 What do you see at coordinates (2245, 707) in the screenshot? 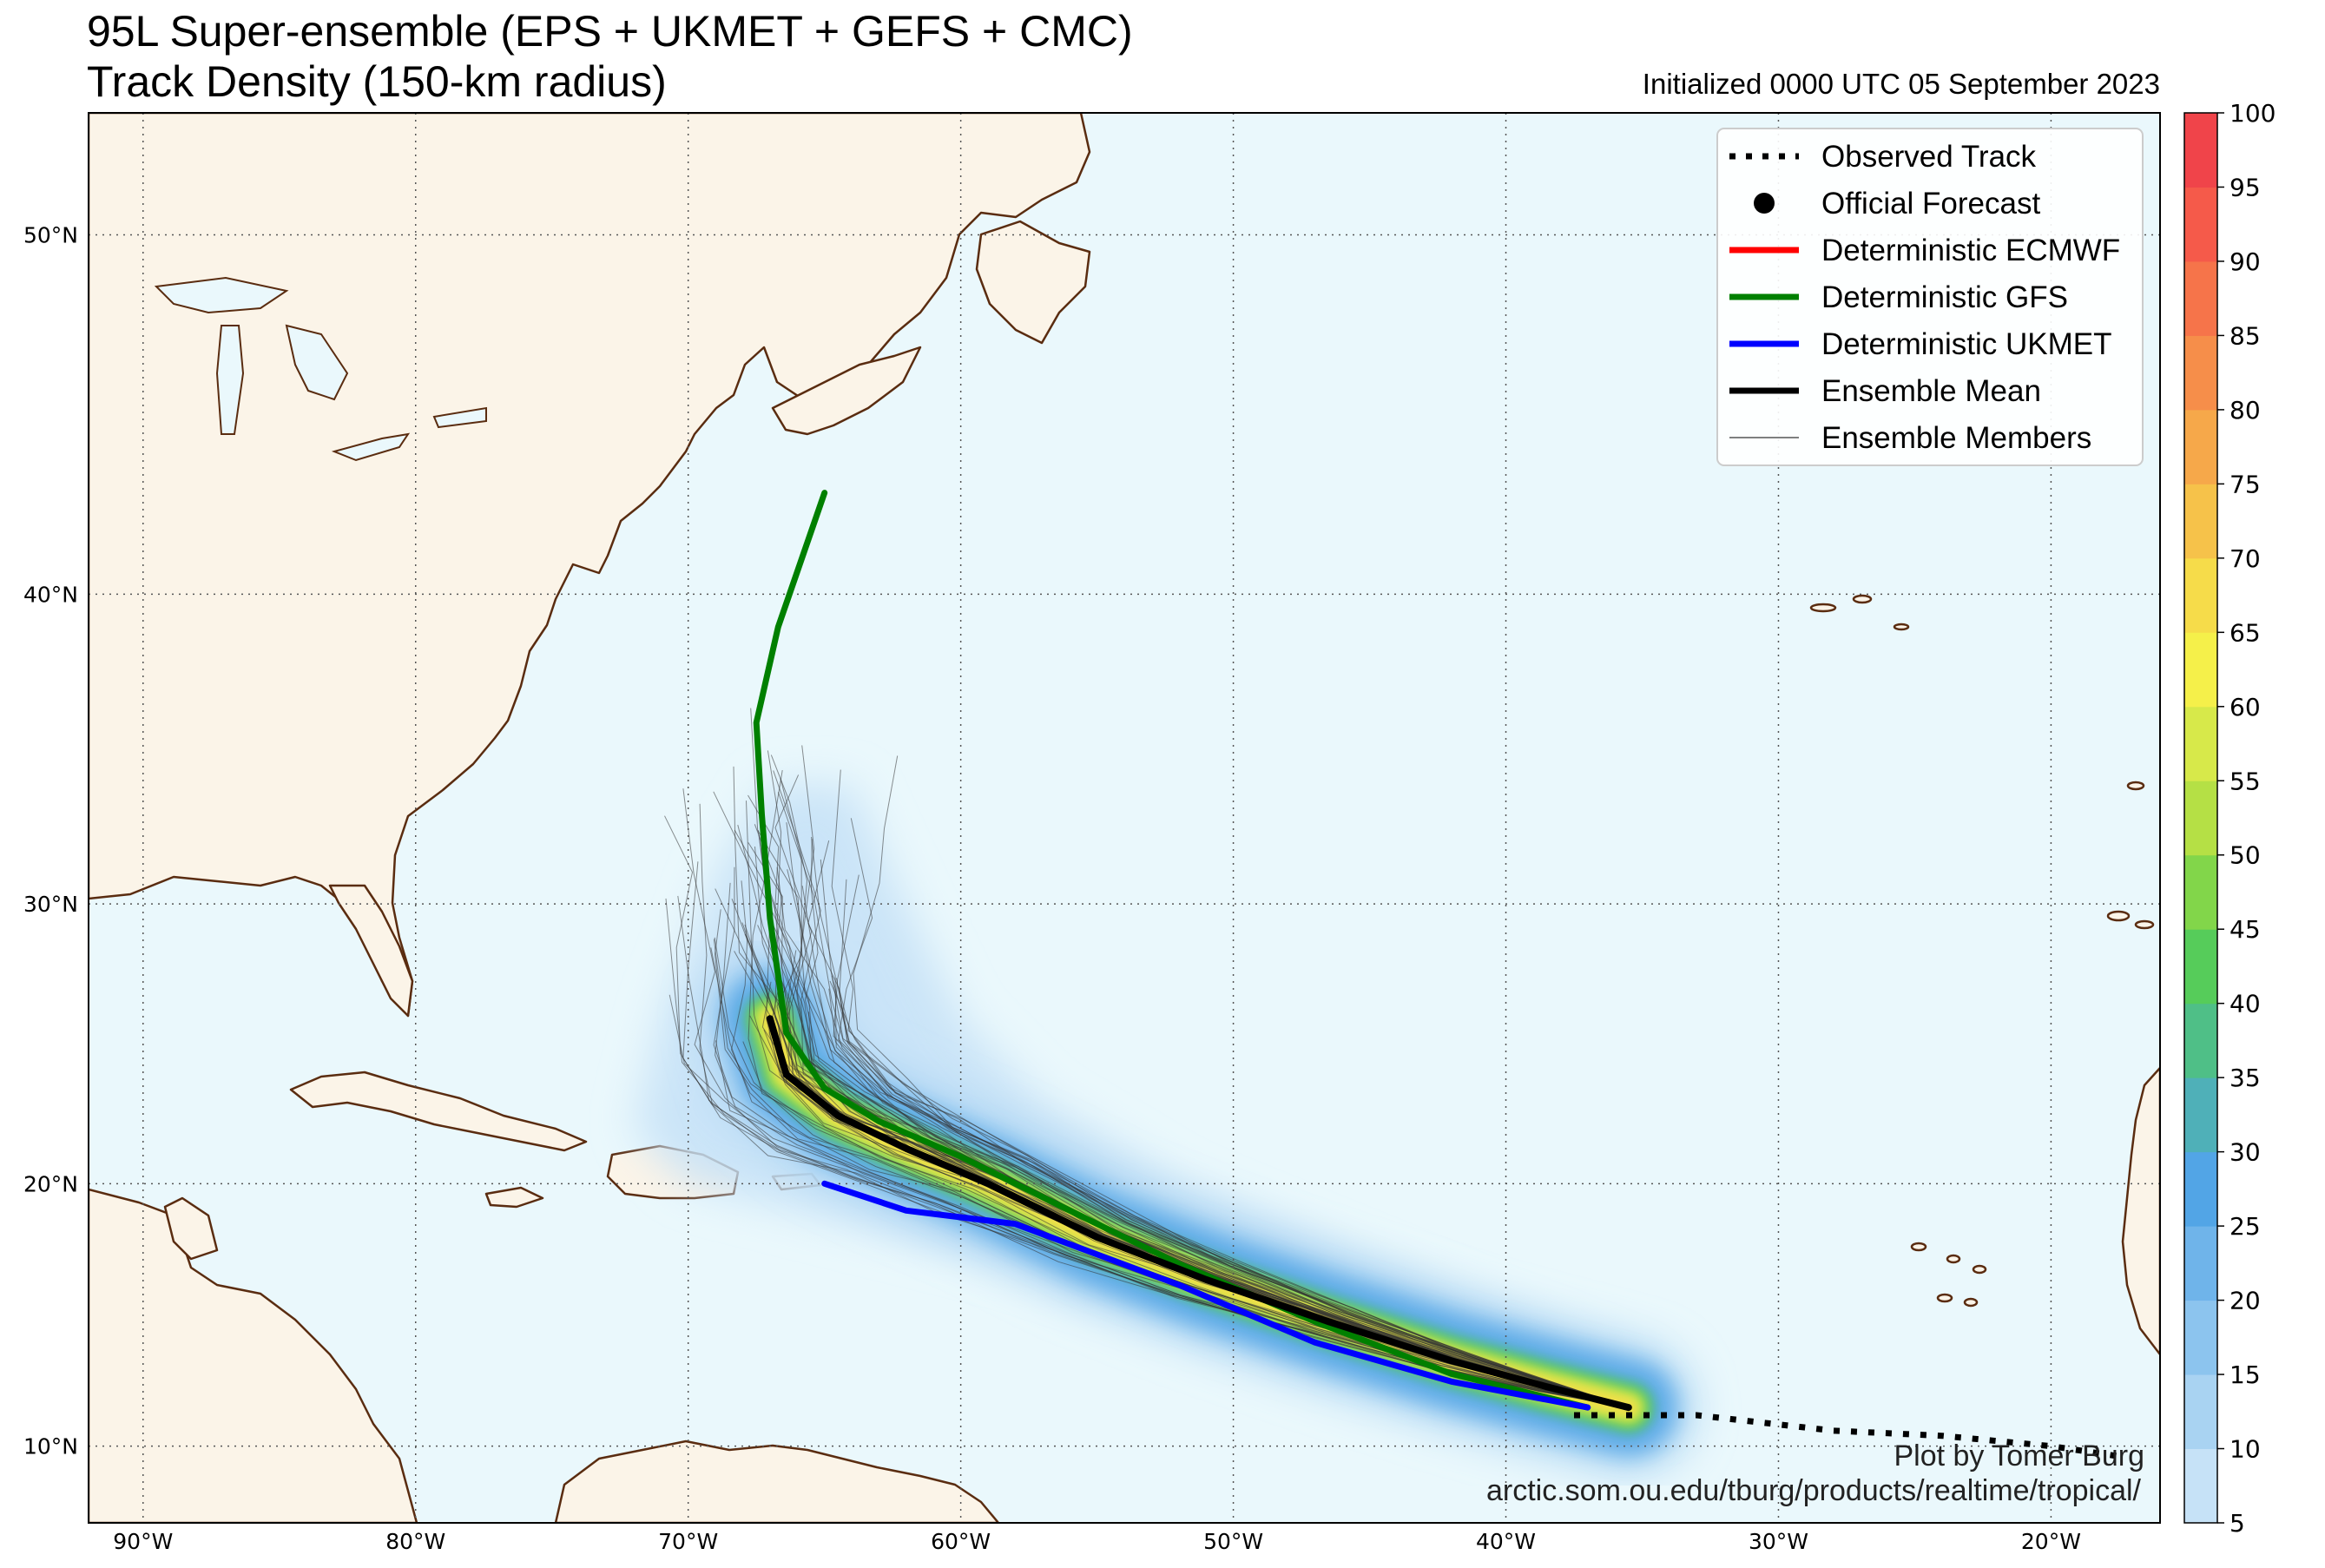
I see `colorbar-tick-label: 60` at bounding box center [2245, 707].